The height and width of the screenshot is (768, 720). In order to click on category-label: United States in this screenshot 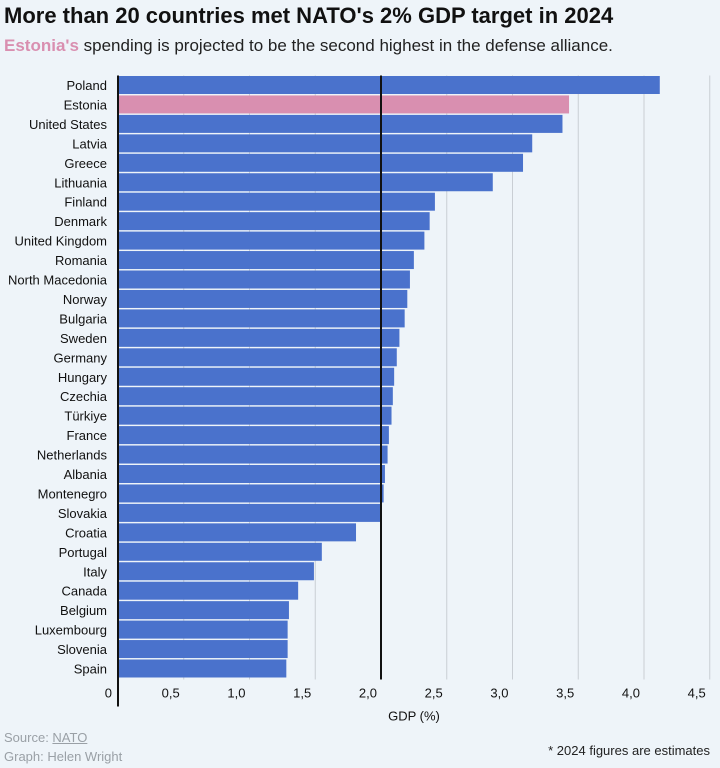, I will do `click(68, 124)`.